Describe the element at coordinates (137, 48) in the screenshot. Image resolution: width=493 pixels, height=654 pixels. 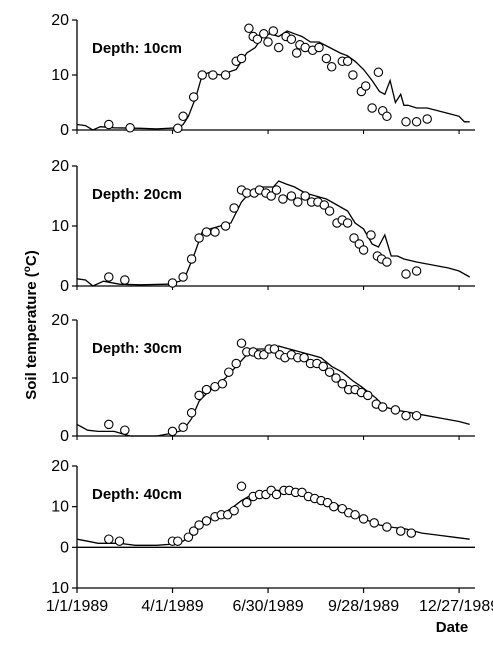
I see `panel-label: Depth: 10cm` at that location.